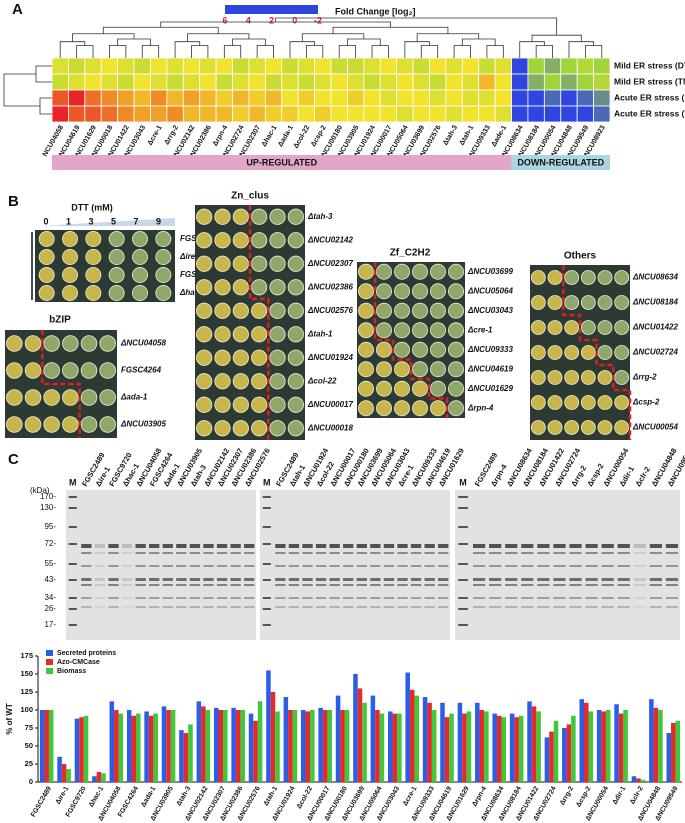 The width and height of the screenshot is (685, 823). I want to click on strain-label: ΔNCU01924, so click(330, 357).